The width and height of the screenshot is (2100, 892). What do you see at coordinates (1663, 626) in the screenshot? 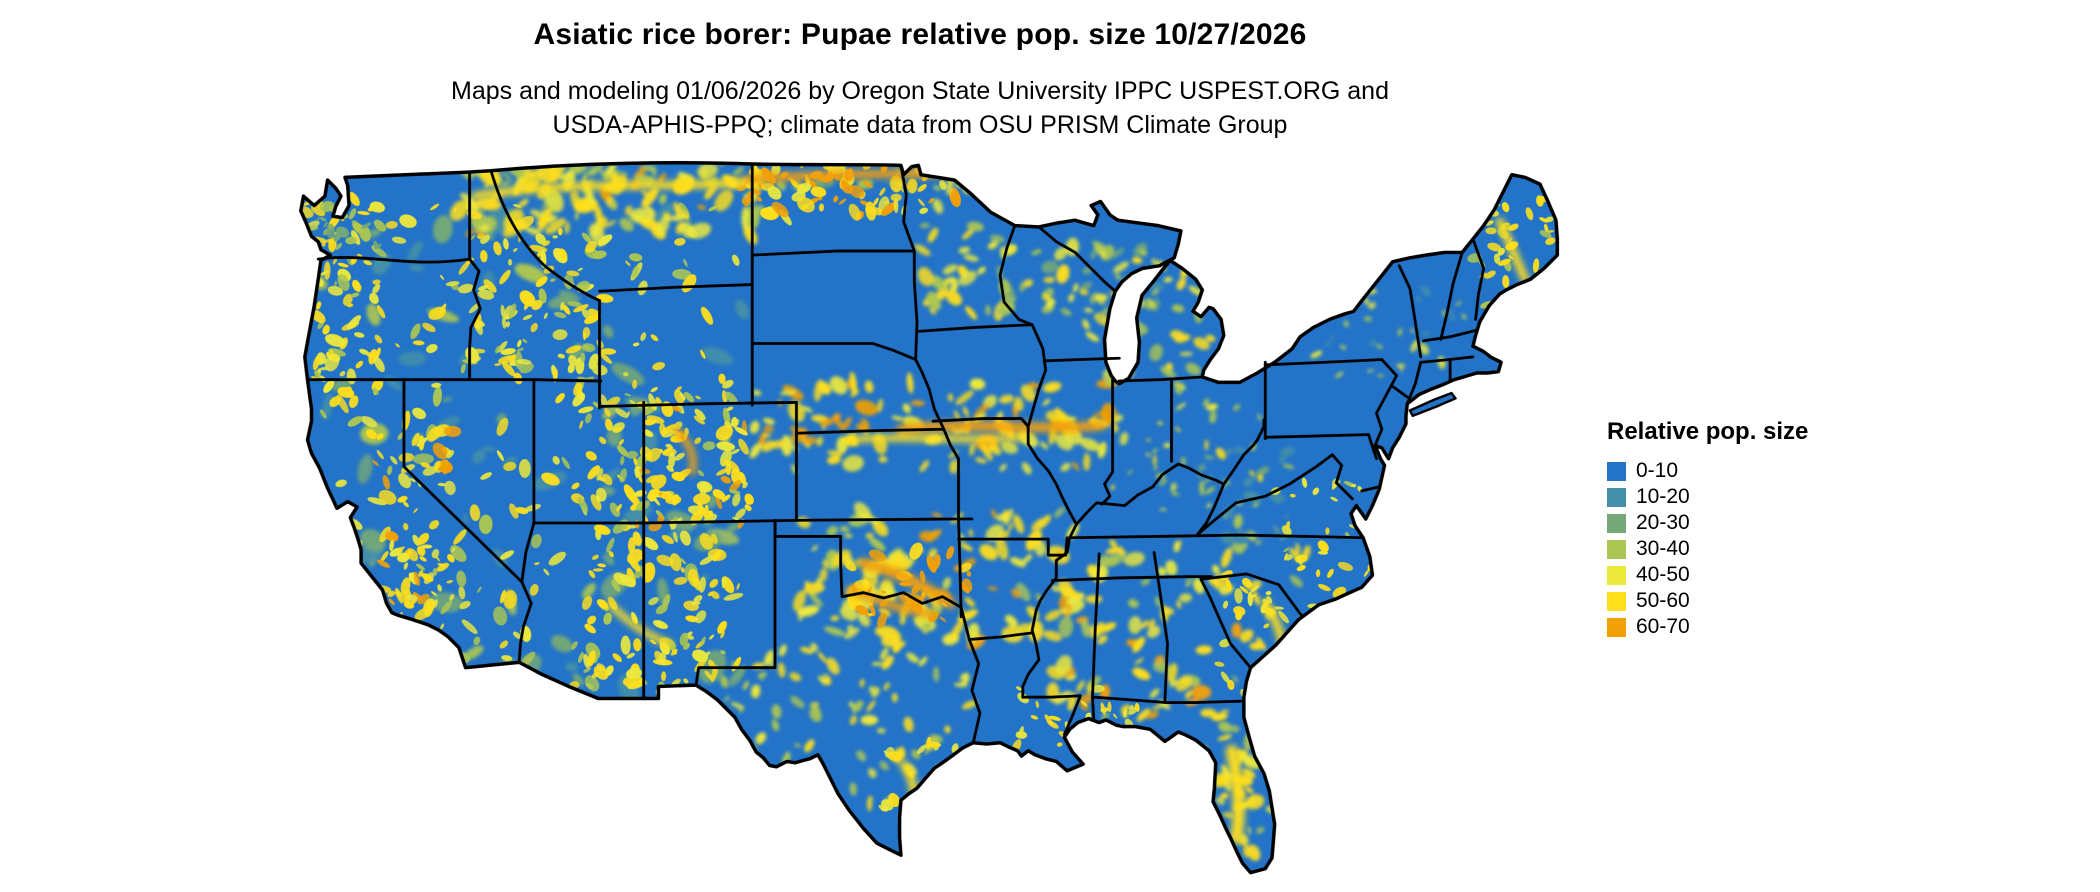
I see `legend-label: 60-70` at bounding box center [1663, 626].